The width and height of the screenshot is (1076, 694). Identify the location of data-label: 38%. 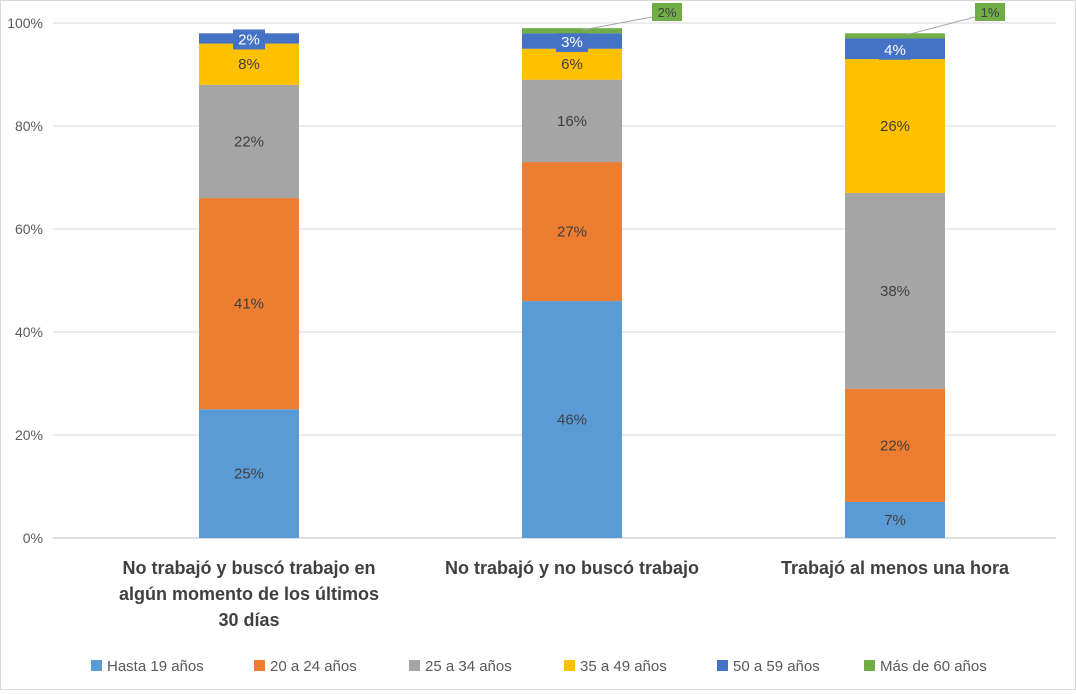
(895, 291).